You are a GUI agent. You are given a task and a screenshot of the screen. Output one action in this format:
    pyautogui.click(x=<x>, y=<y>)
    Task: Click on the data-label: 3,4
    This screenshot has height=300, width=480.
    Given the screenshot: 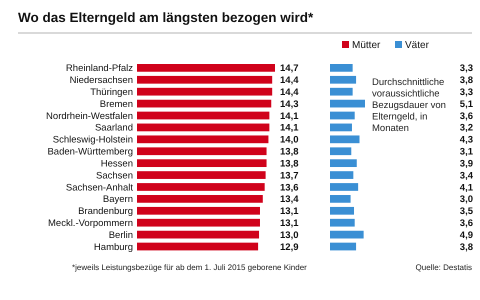 What is the action you would take?
    pyautogui.click(x=467, y=176)
    